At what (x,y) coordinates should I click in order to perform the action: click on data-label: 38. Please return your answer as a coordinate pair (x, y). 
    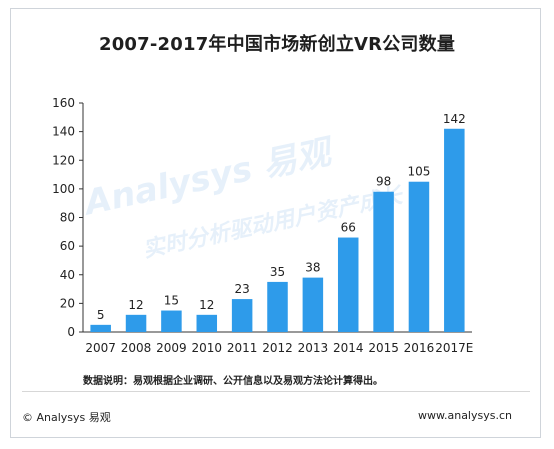
    Looking at the image, I should click on (312, 268).